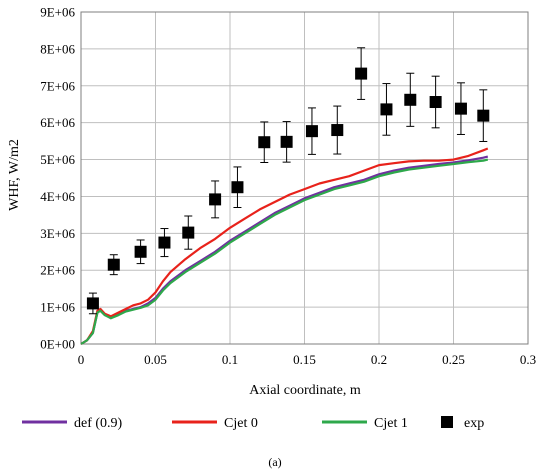 This screenshot has width=550, height=474. What do you see at coordinates (57, 344) in the screenshot?
I see `y-tick-label: 0E+00` at bounding box center [57, 344].